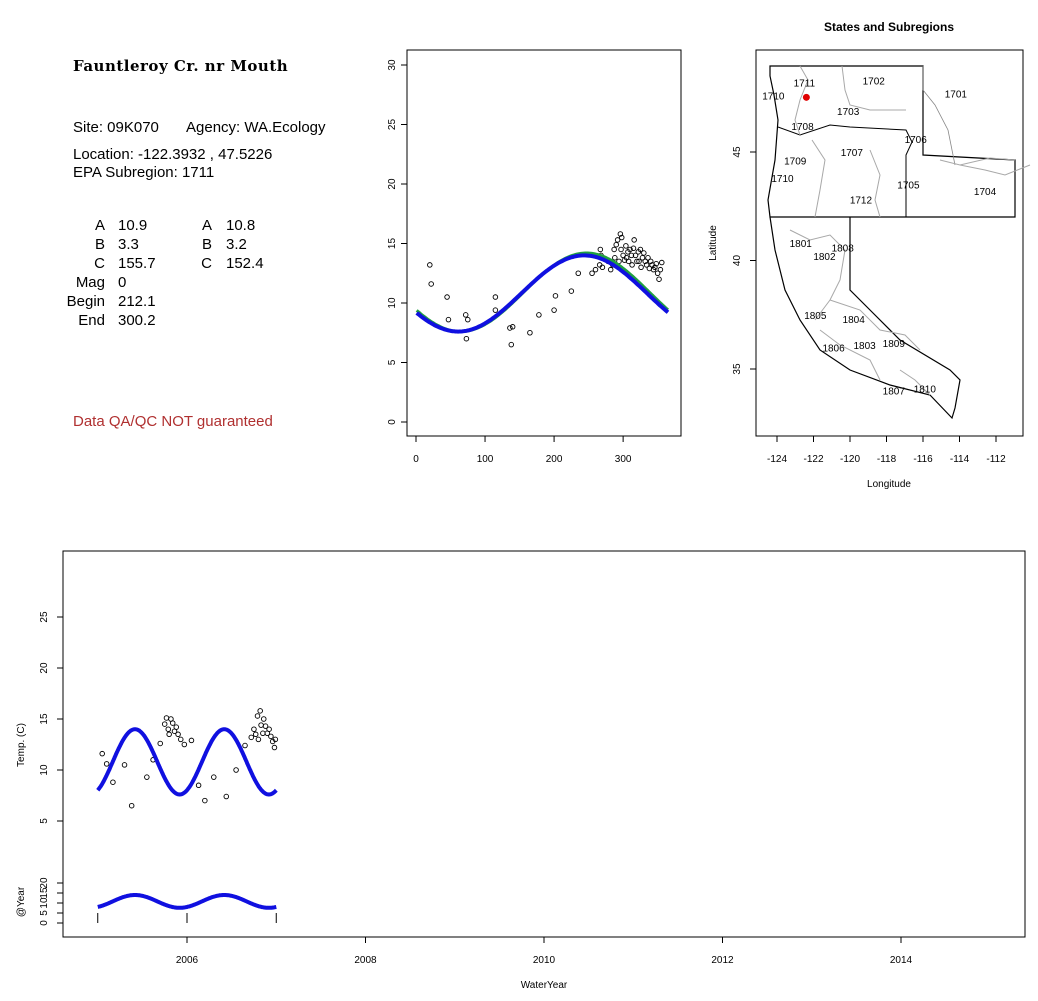  I want to click on seasonal-x-tick-label: 100, so click(485, 459).